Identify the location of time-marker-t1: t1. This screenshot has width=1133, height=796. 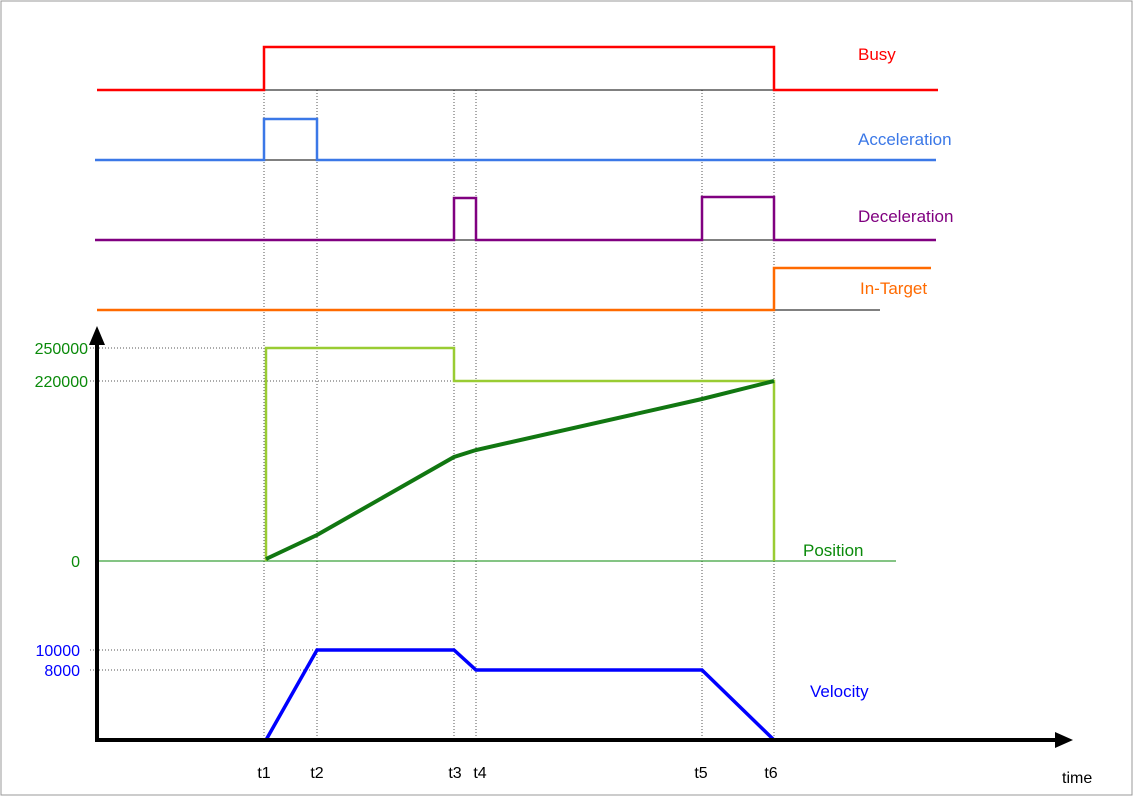
(263, 773).